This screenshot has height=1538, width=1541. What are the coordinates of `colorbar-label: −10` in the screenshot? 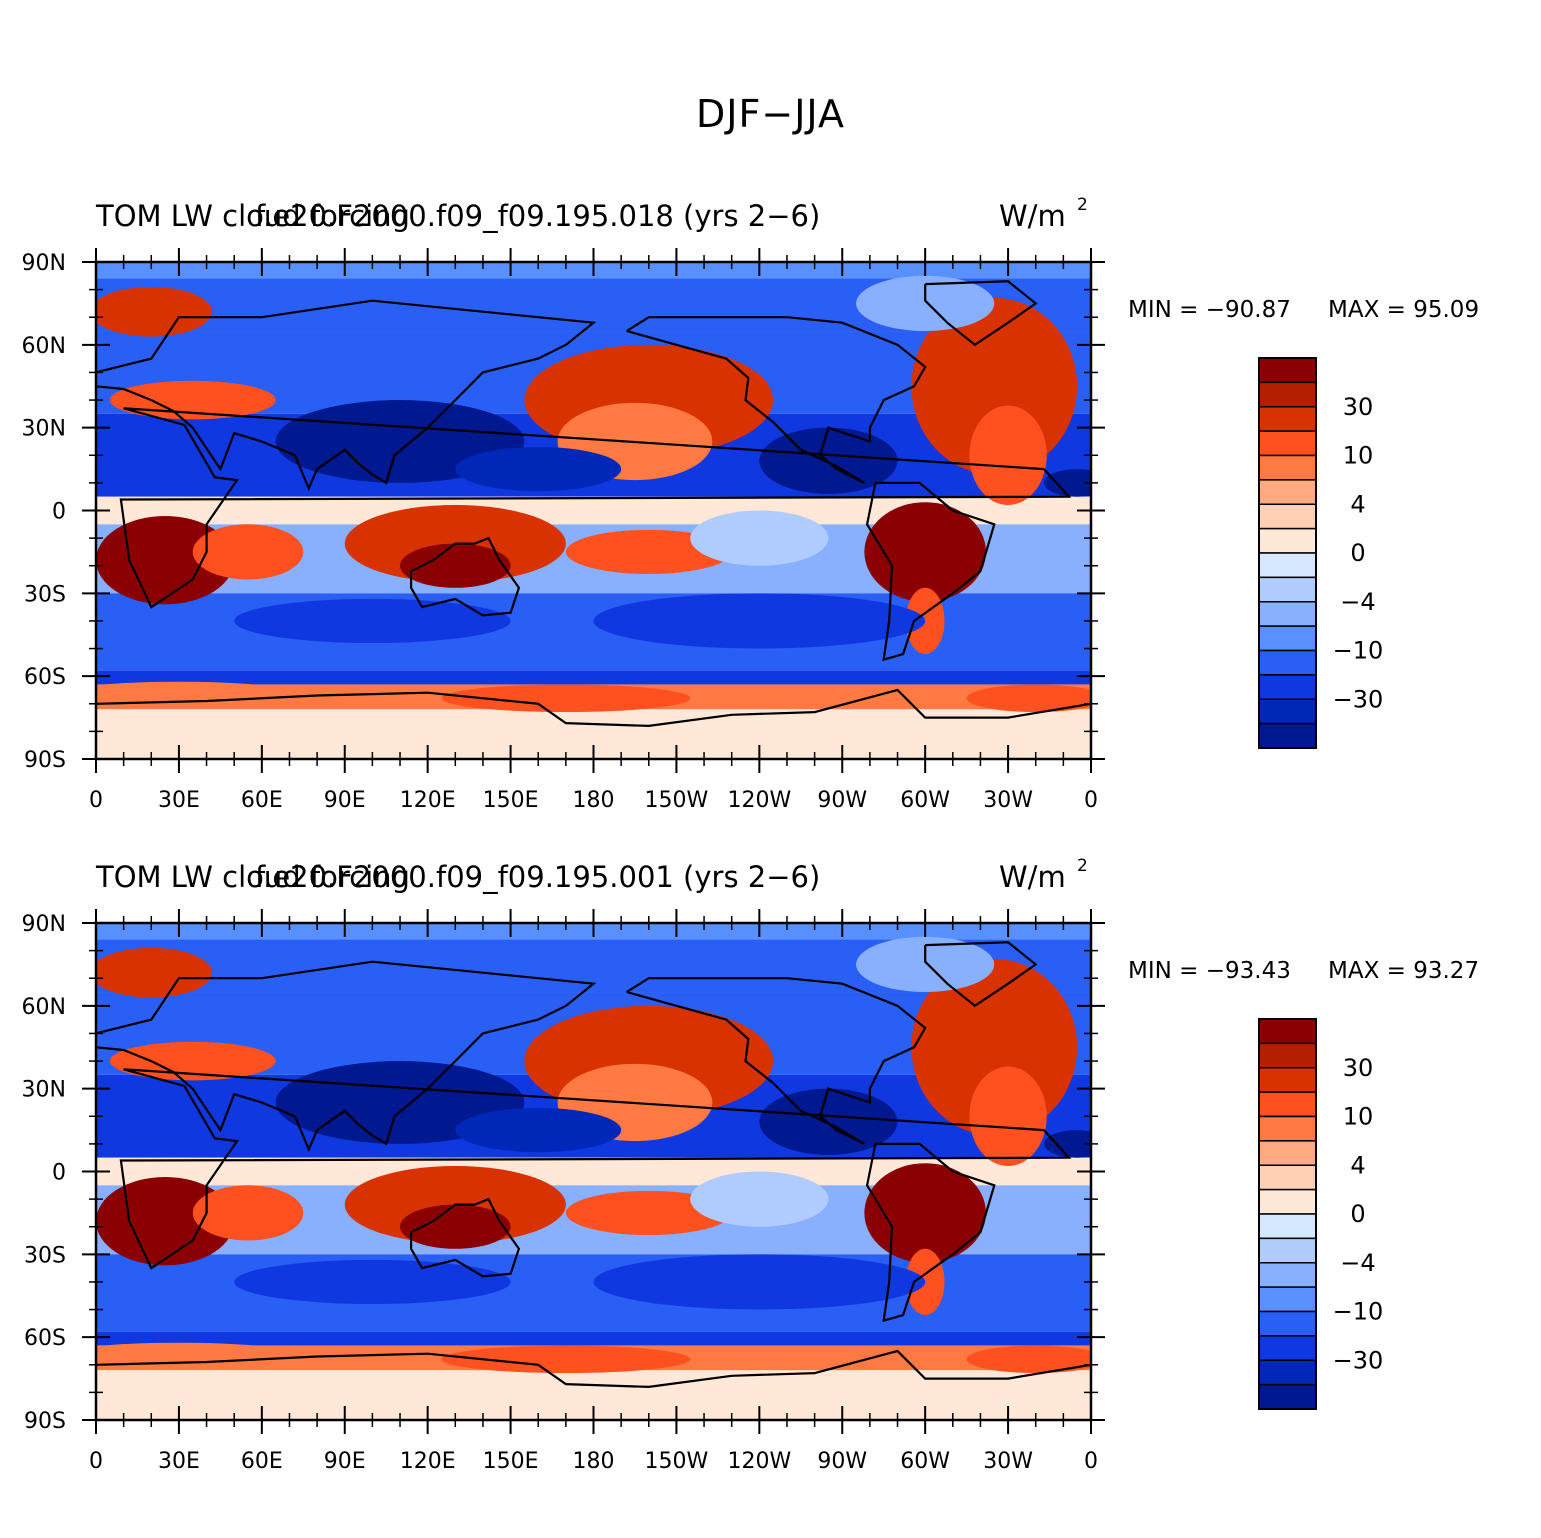 It's located at (1358, 651).